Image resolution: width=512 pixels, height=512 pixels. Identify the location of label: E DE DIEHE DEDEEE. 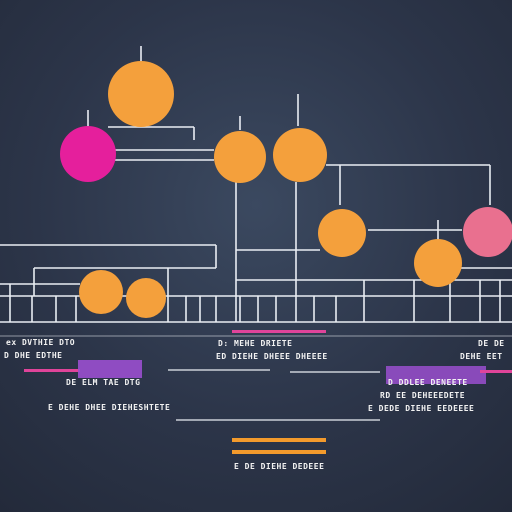
(279, 466).